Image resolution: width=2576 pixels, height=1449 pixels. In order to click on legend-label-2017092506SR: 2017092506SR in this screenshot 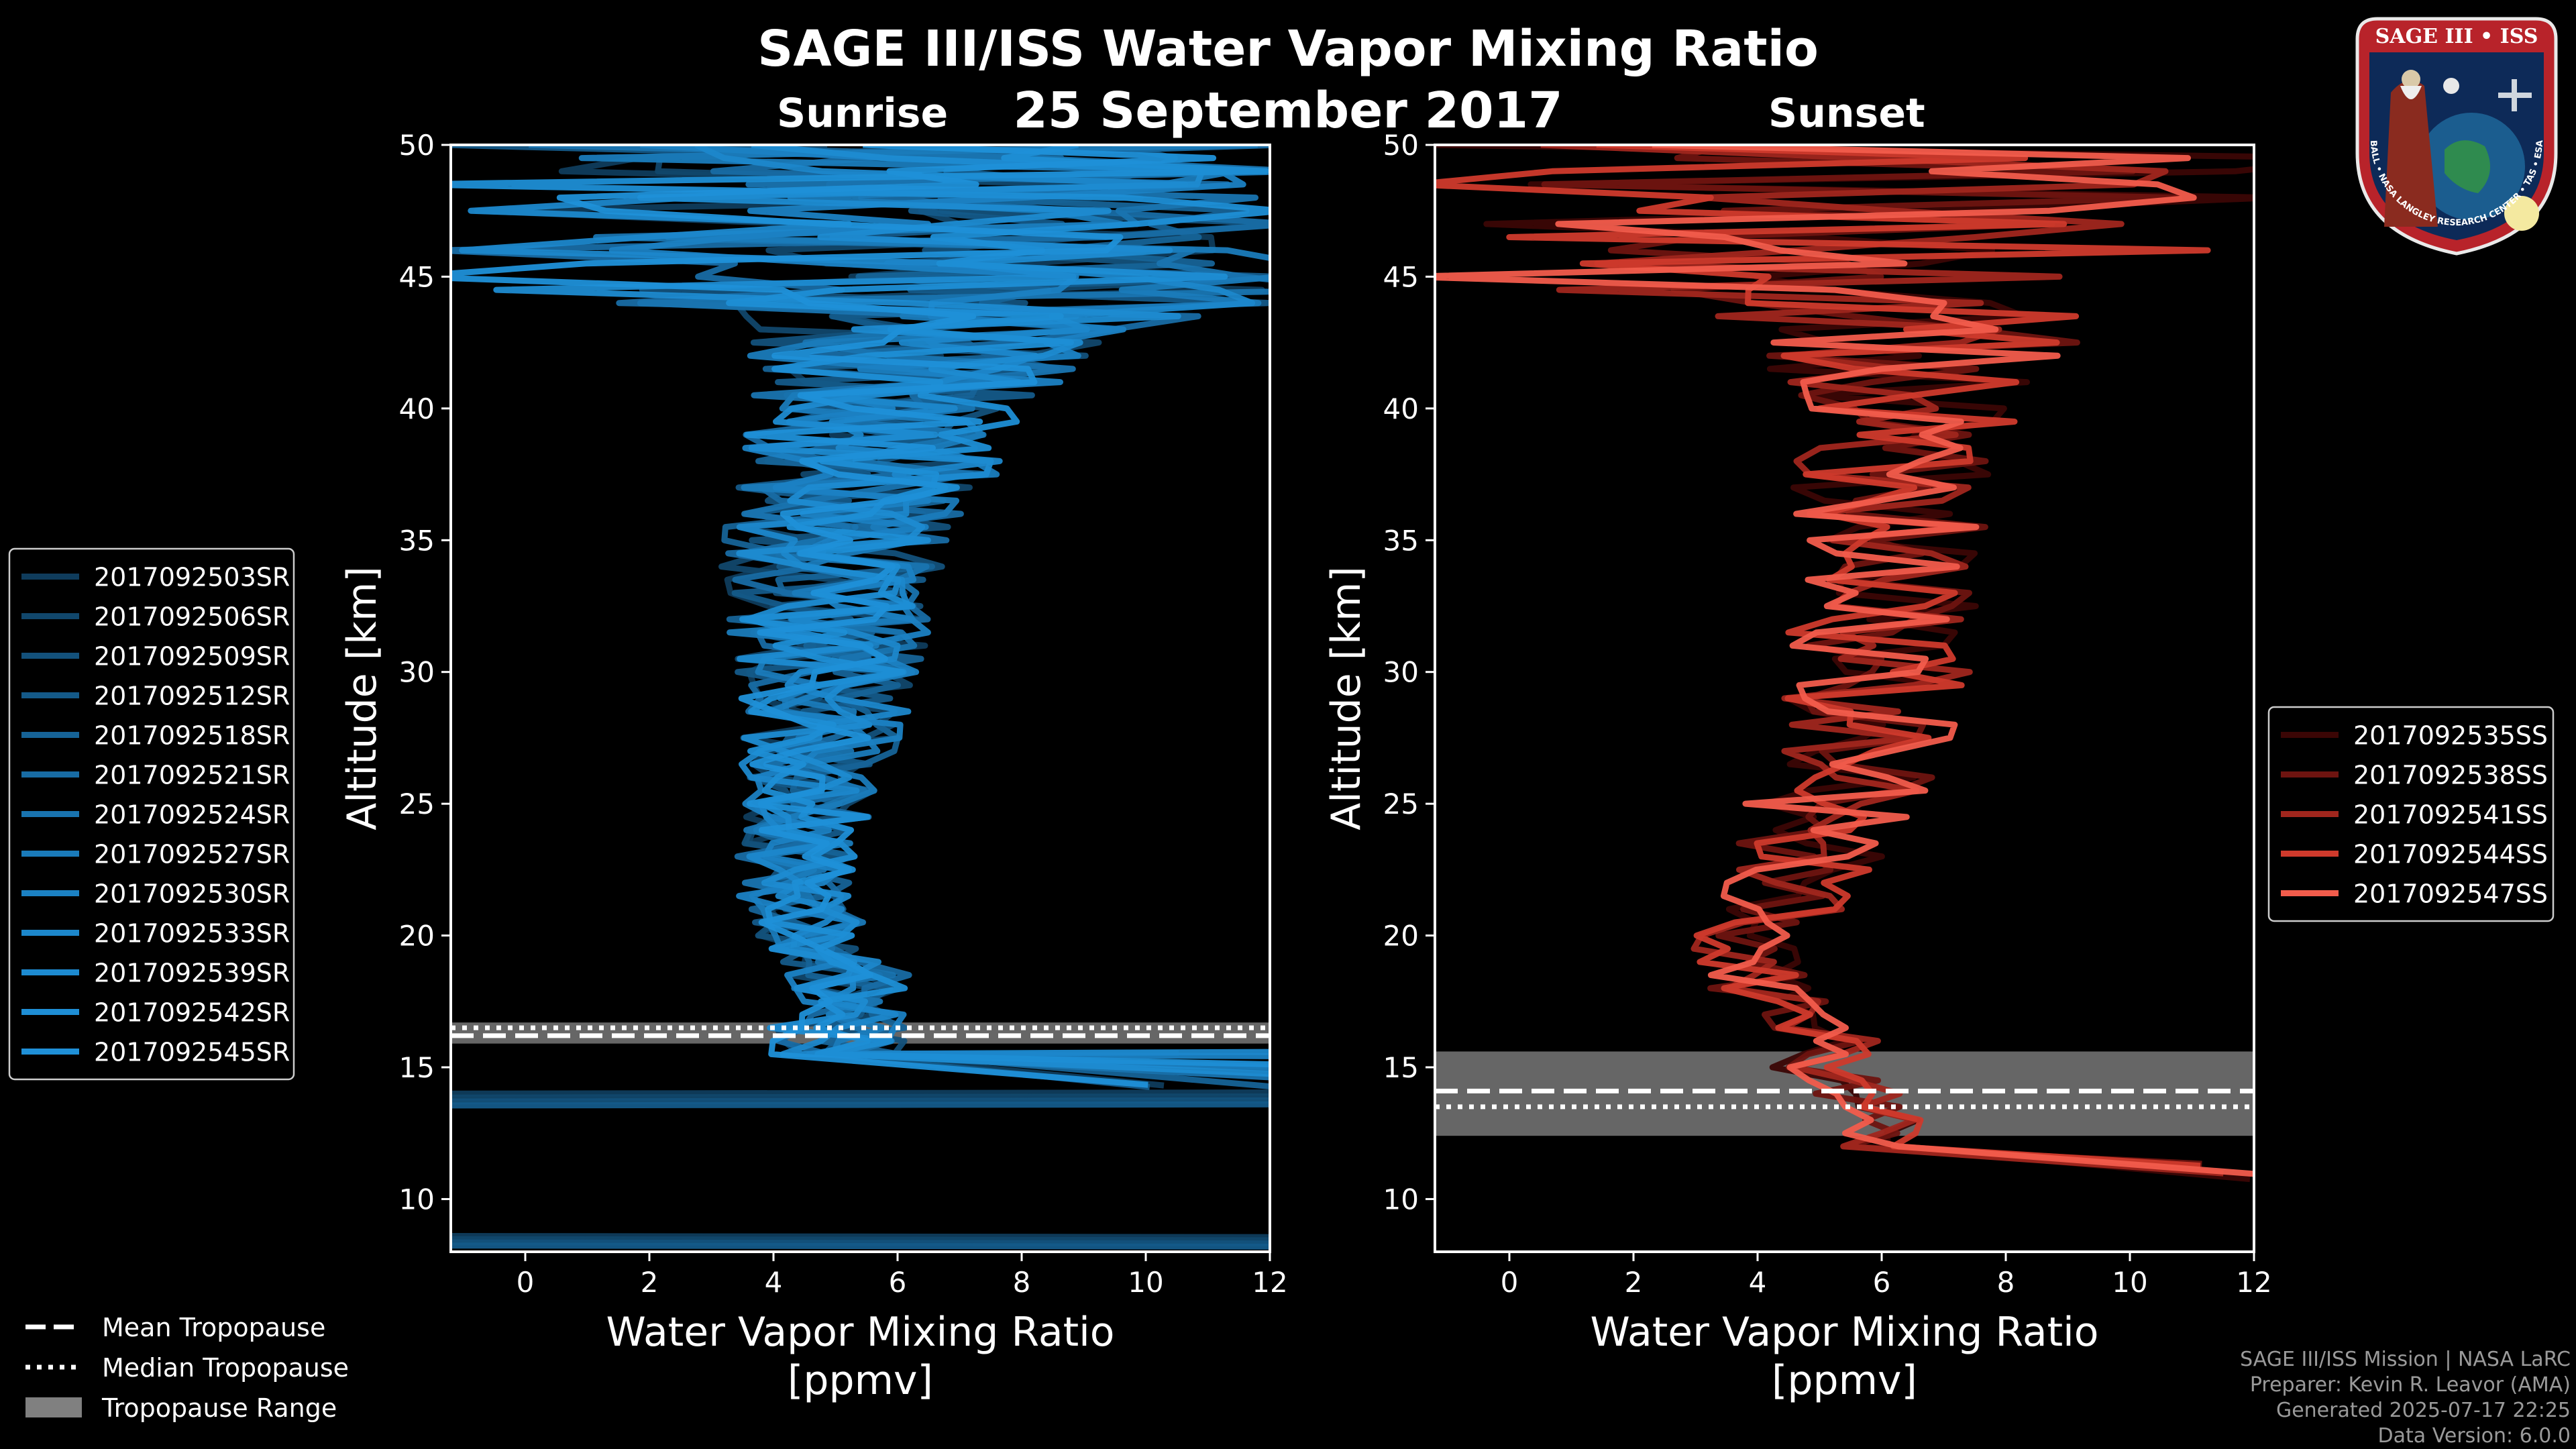, I will do `click(192, 617)`.